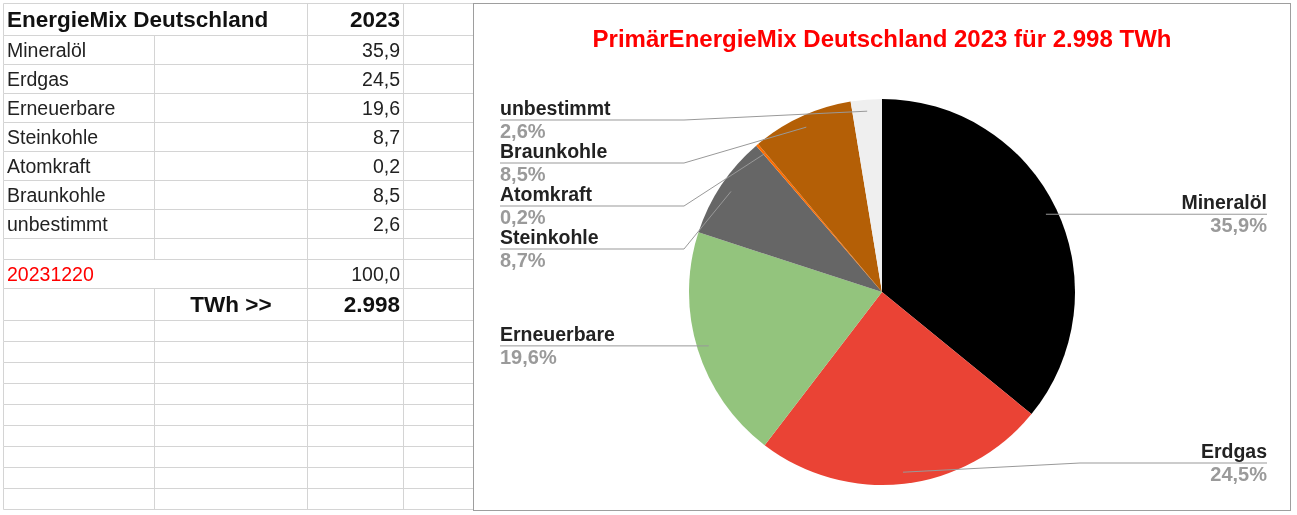 Image resolution: width=1297 pixels, height=515 pixels. Describe the element at coordinates (1224, 202) in the screenshot. I see `slice-label: Mineralöl` at that location.